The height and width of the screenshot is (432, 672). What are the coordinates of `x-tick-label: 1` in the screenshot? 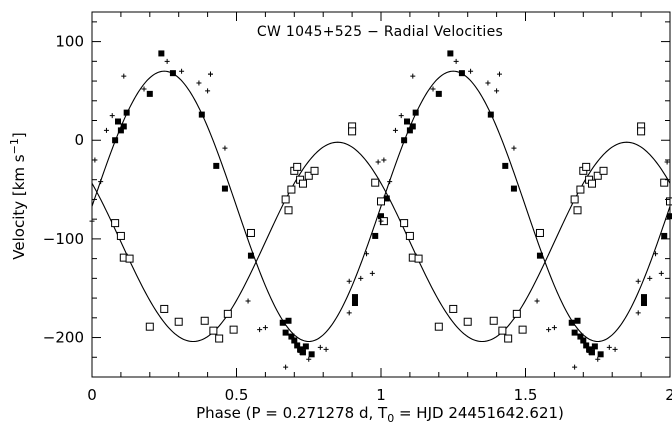 It's located at (381, 395).